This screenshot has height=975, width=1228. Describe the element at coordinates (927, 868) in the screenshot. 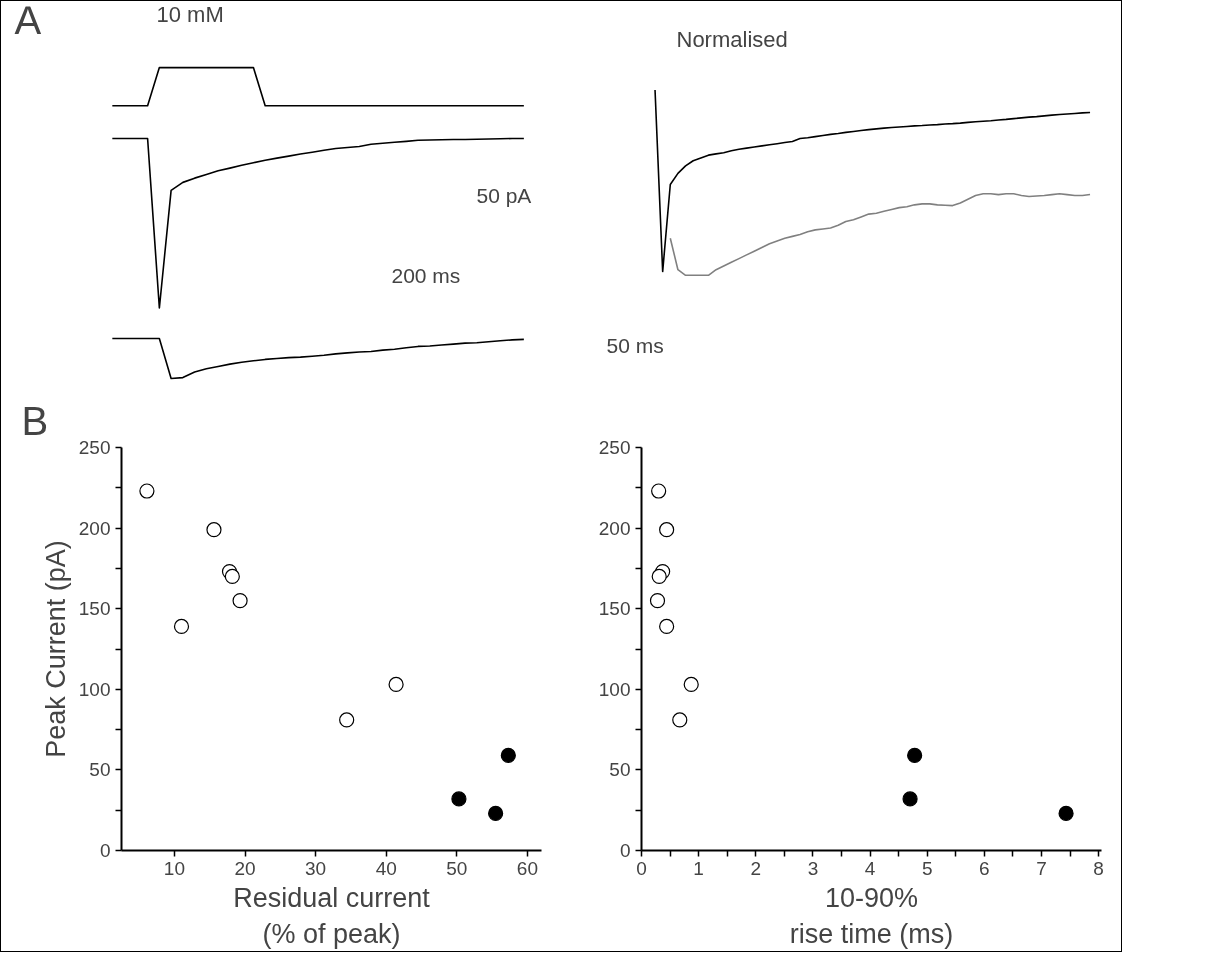

I see `x-tick-label: 5` at that location.